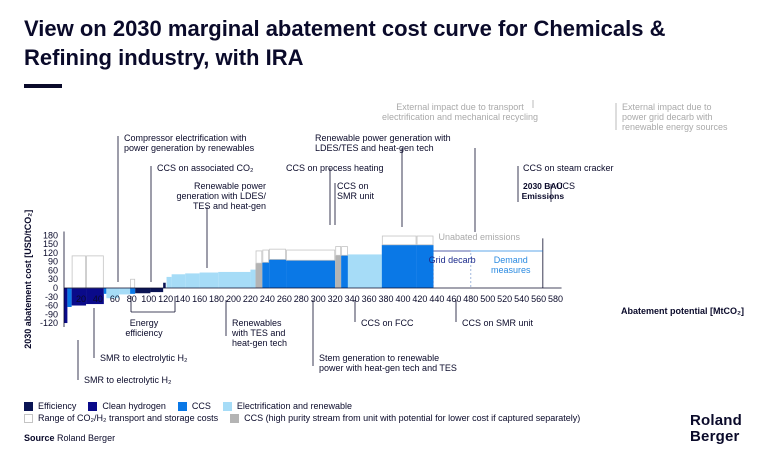 This screenshot has width=768, height=464. Describe the element at coordinates (199, 299) in the screenshot. I see `x-tick-label: 160` at that location.